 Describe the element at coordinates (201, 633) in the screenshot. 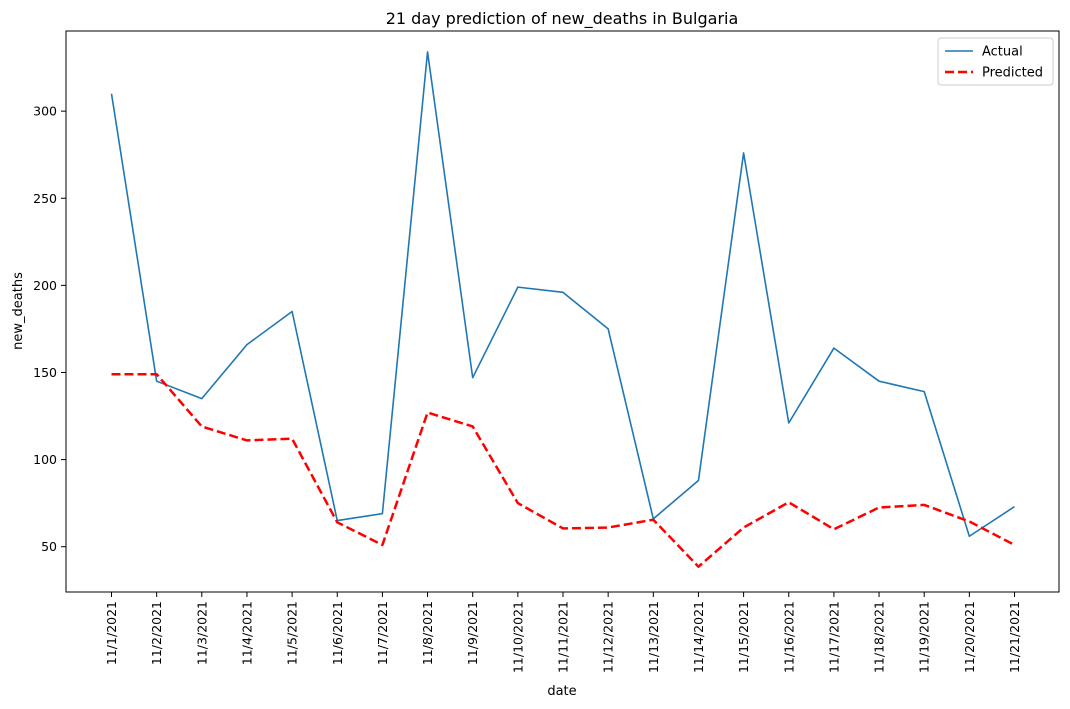

I see `x-tick-label: 11/3/2021` at that location.